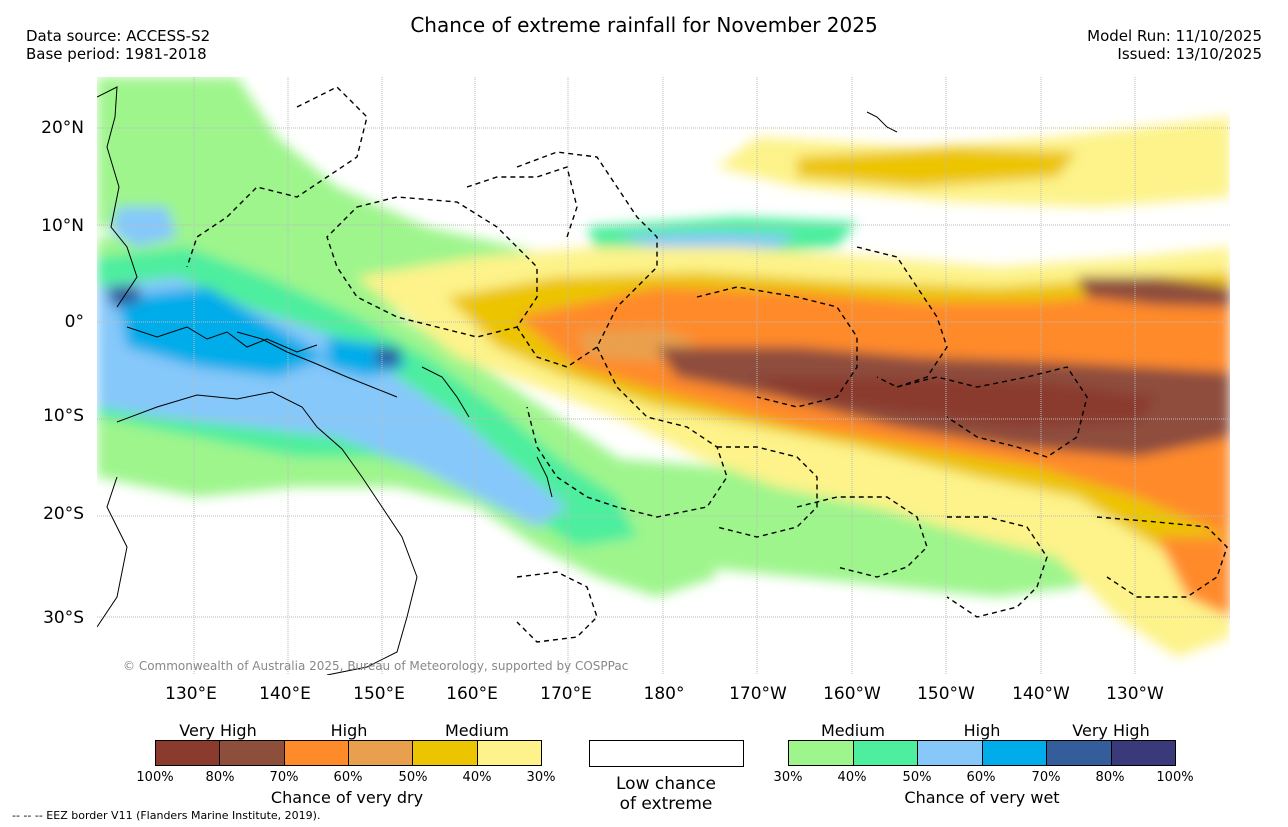 This screenshot has height=827, width=1288. What do you see at coordinates (666, 804) in the screenshot?
I see `low-chance-line2: of extreme` at bounding box center [666, 804].